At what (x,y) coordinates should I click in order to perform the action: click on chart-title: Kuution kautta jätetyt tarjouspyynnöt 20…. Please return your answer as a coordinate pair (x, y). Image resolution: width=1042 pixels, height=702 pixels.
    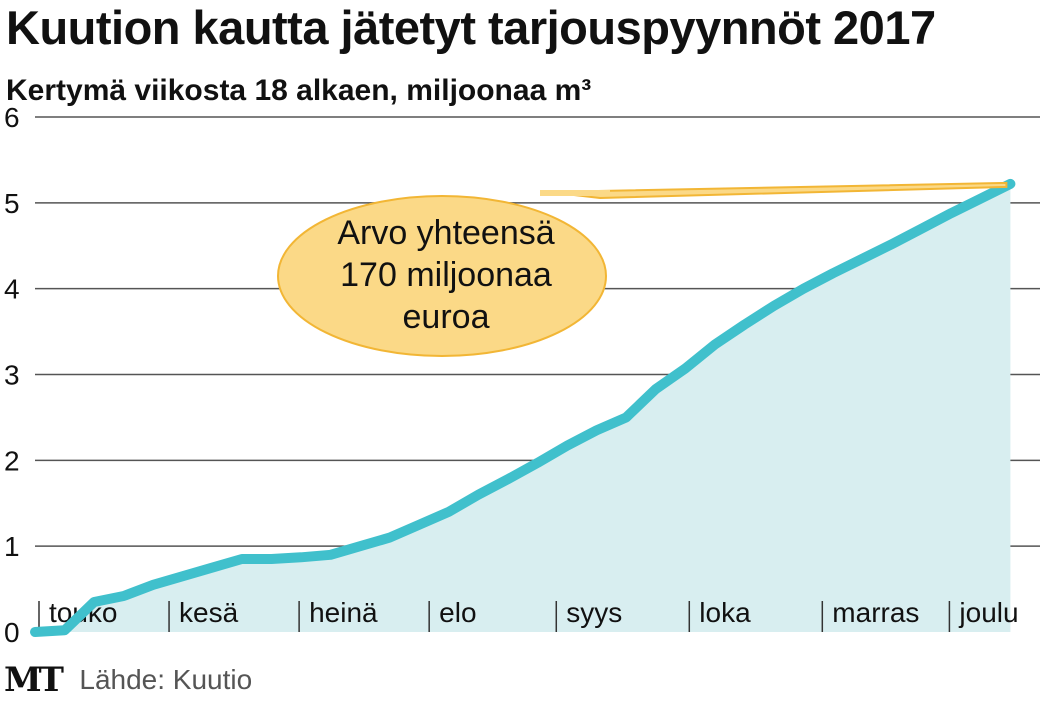
    Looking at the image, I should click on (471, 27).